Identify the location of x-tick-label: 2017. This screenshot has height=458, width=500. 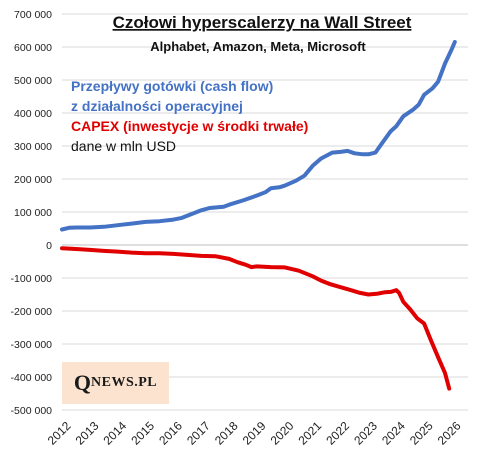
(198, 433).